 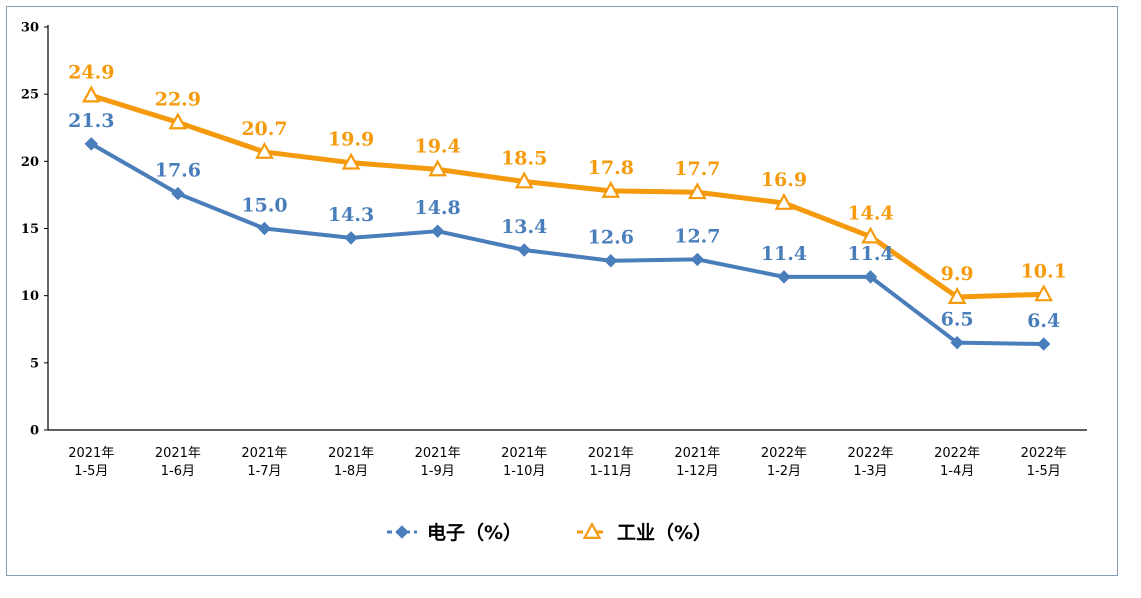 What do you see at coordinates (611, 462) in the screenshot?
I see `x-tick-label: 2021年 1-11月` at bounding box center [611, 462].